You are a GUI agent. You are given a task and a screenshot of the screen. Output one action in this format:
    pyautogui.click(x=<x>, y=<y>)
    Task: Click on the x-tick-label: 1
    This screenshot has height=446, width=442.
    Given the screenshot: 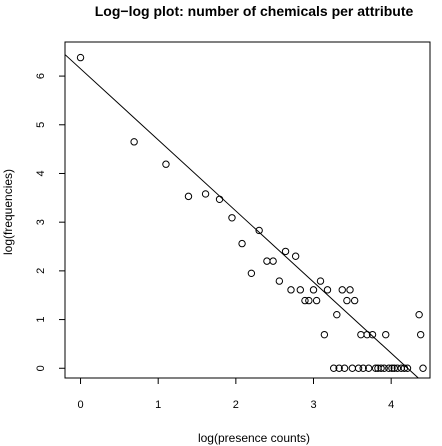 What is the action you would take?
    pyautogui.click(x=158, y=405)
    